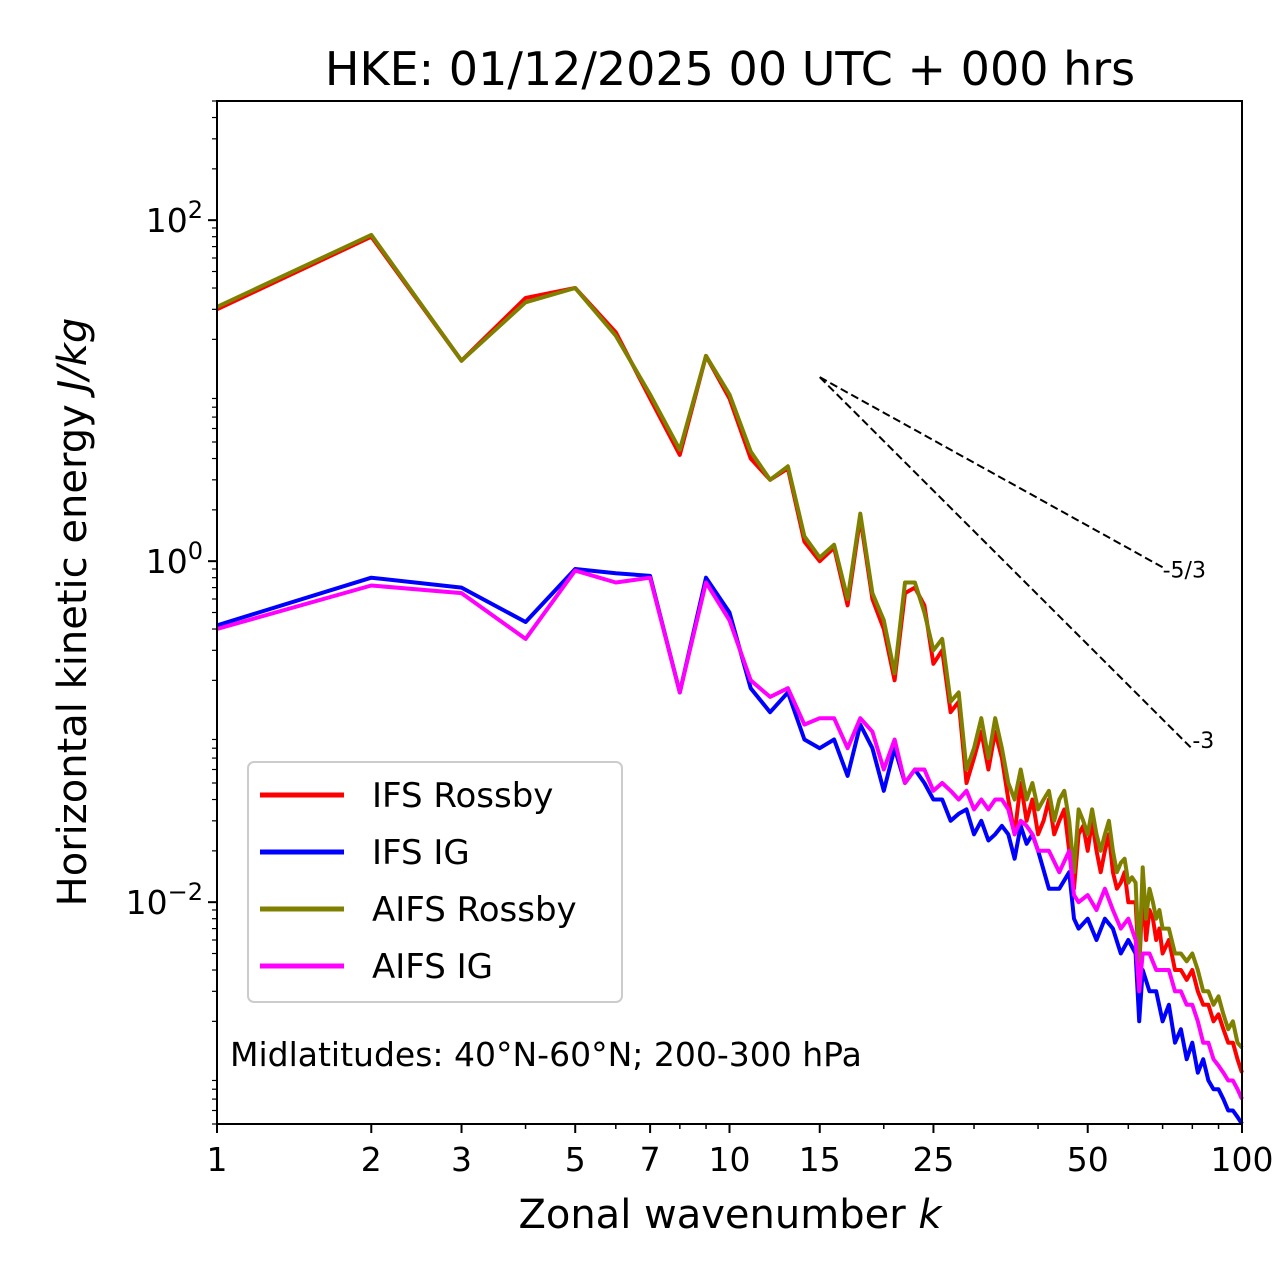 Image resolution: width=1280 pixels, height=1288 pixels. I want to click on x-tick-label: 10, so click(730, 1159).